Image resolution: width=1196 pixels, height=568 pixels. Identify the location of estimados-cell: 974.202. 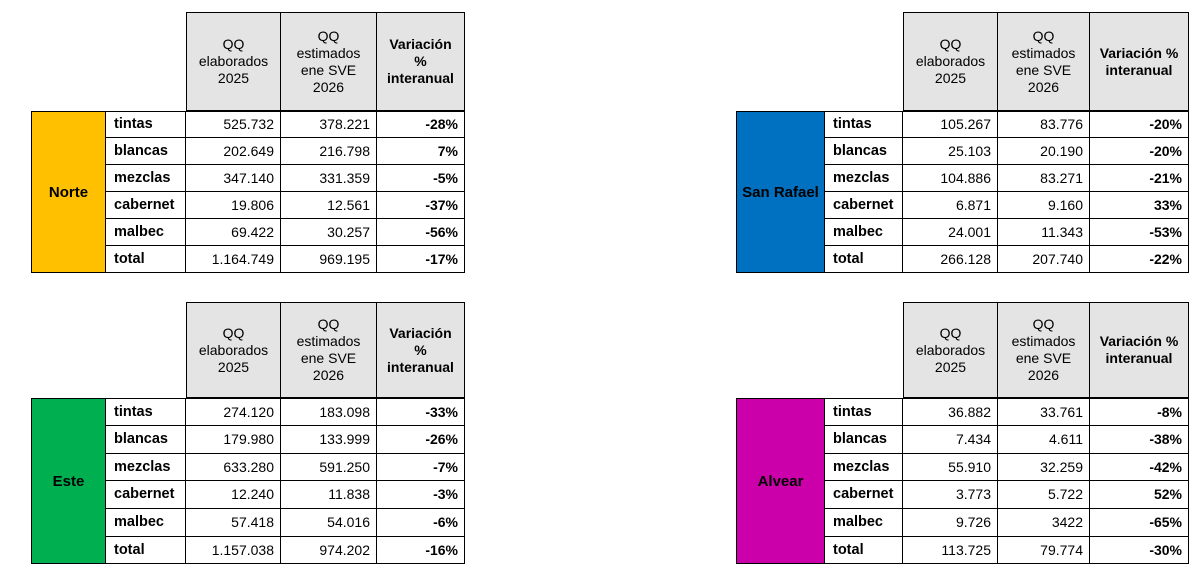
(329, 550).